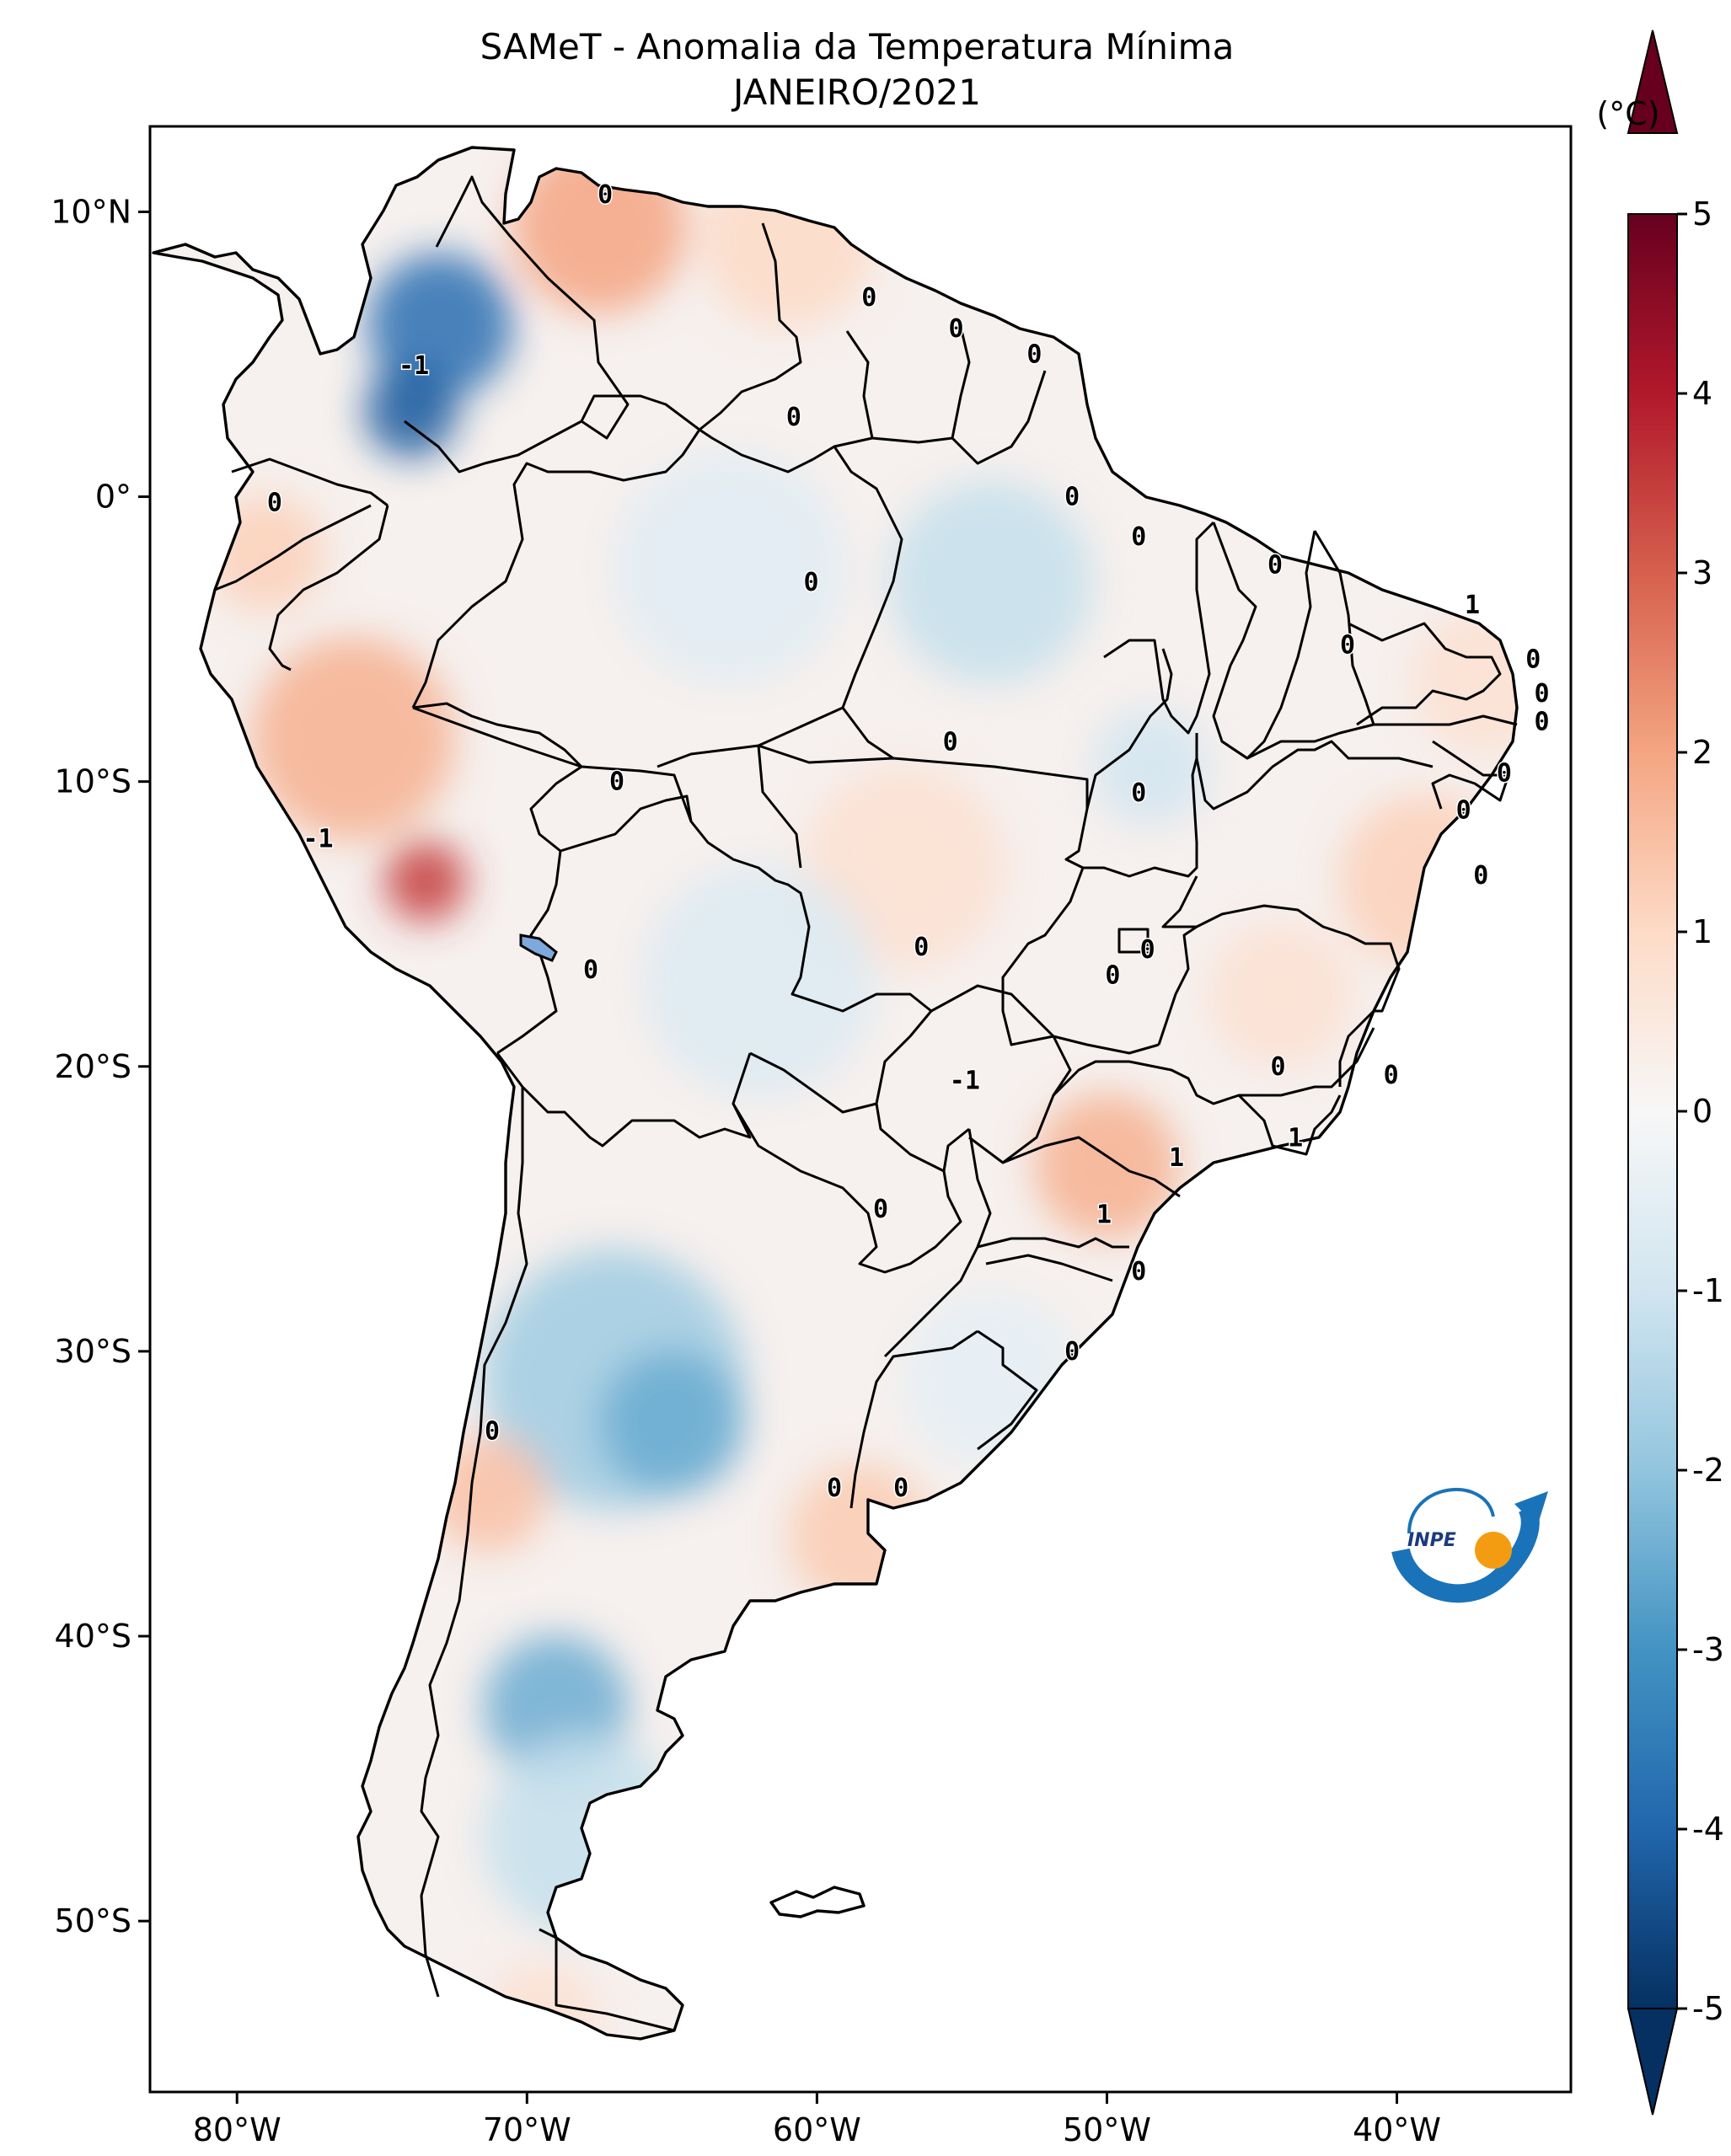 The height and width of the screenshot is (2156, 1731). I want to click on border-colombia-peru, so click(328, 588).